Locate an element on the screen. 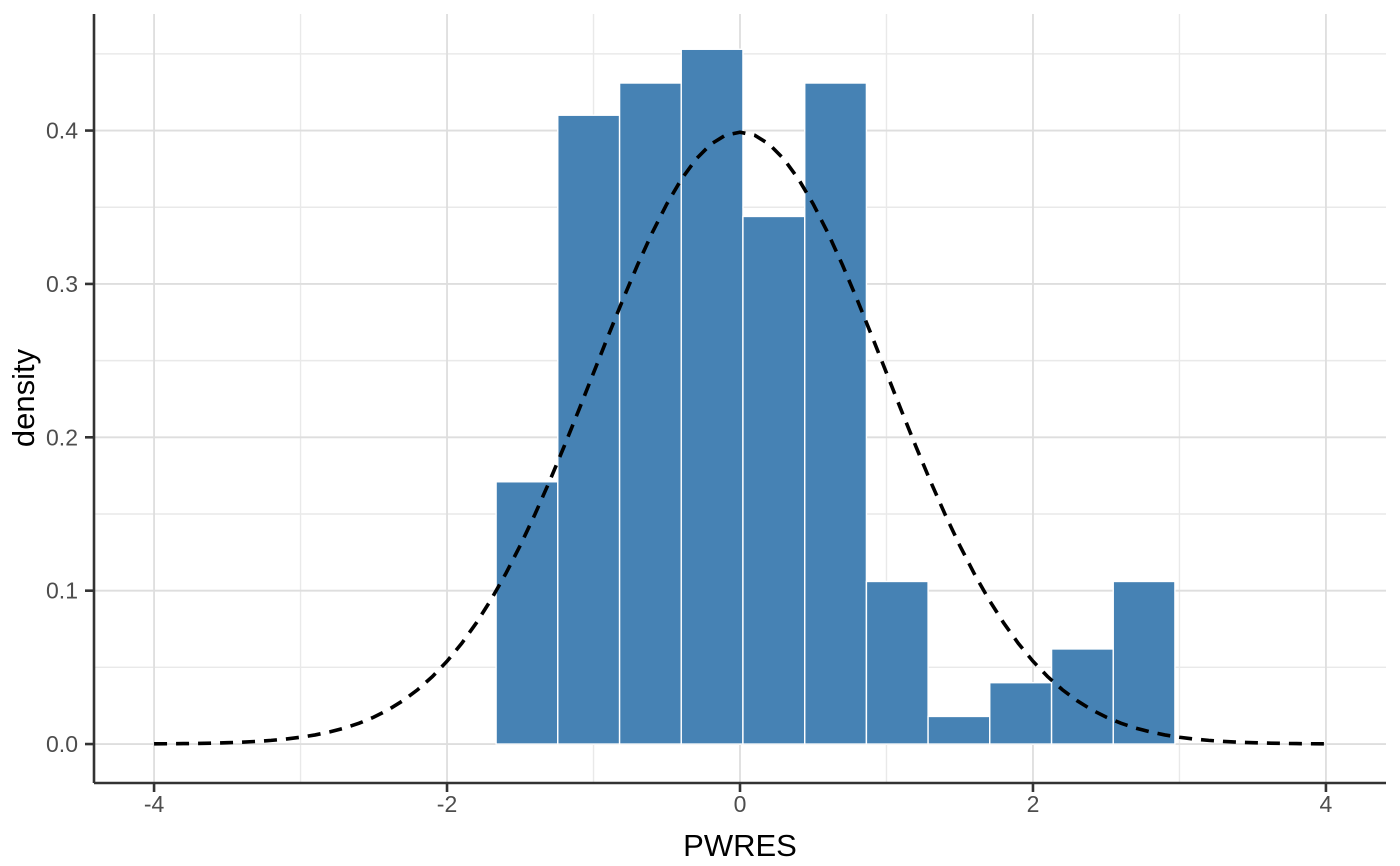 The height and width of the screenshot is (866, 1400). y-tick-label: 0.2 is located at coordinates (62, 437).